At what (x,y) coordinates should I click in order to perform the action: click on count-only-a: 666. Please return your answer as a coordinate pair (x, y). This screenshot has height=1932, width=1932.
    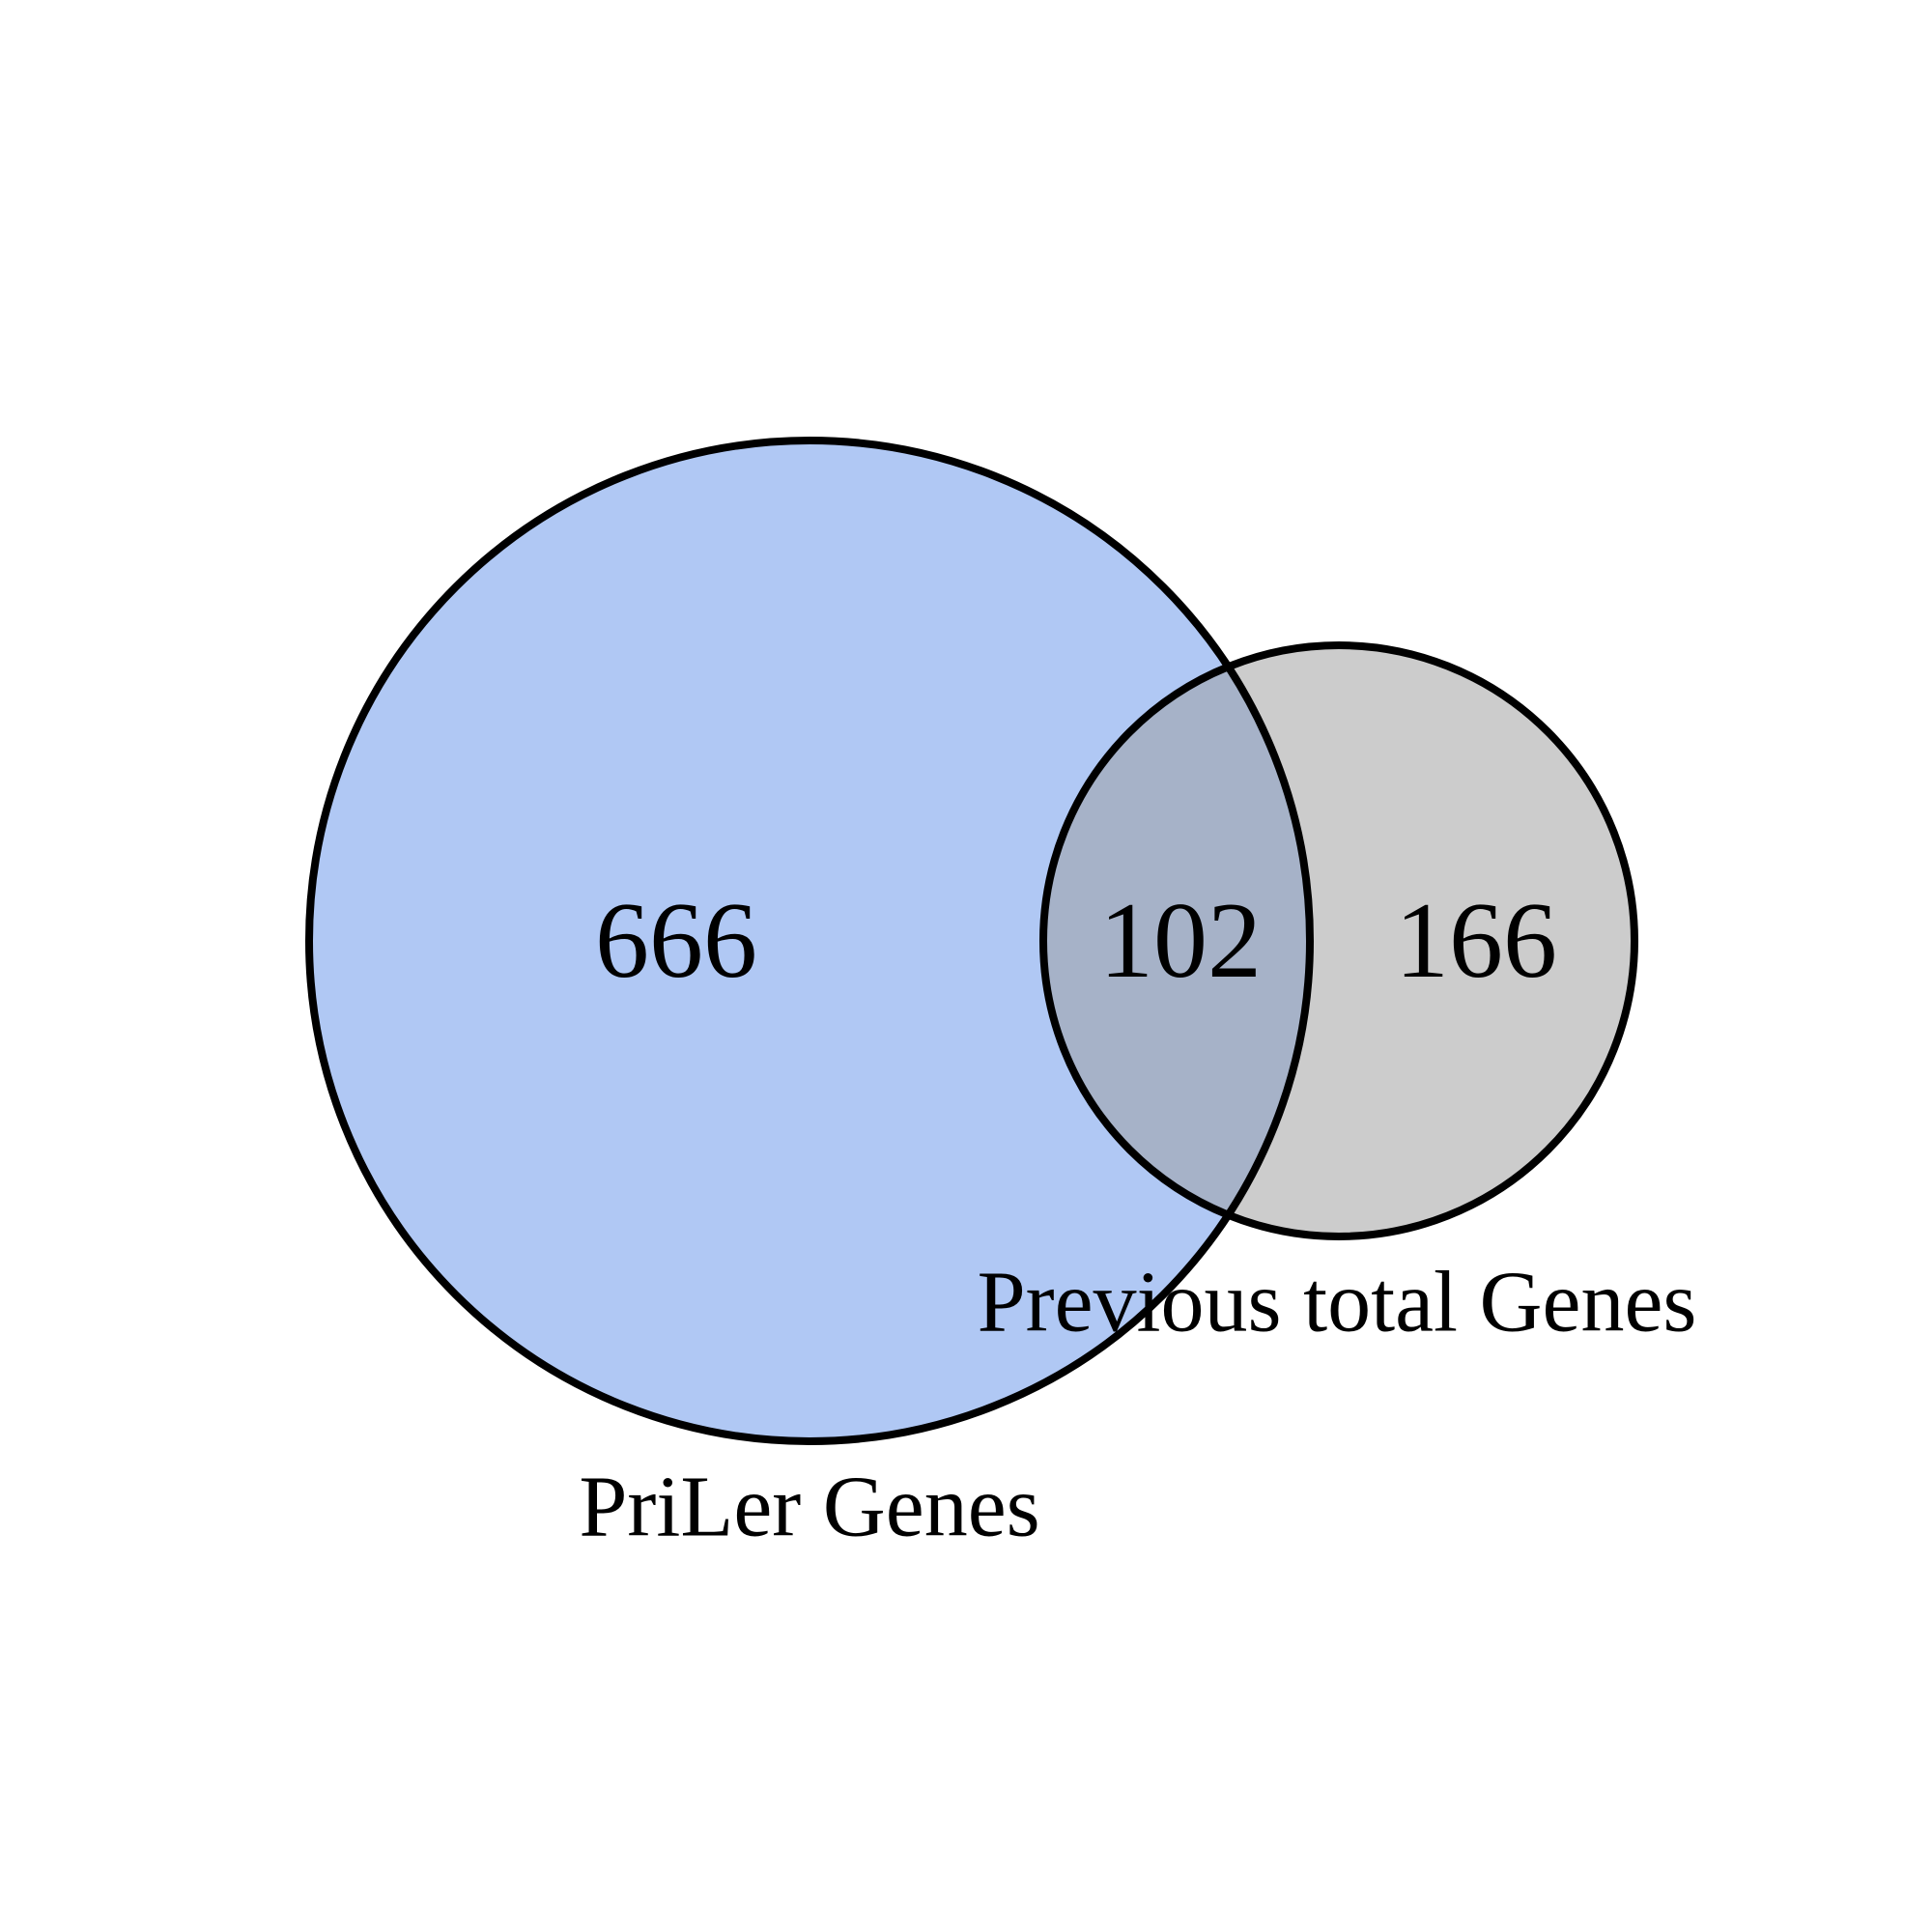
    Looking at the image, I should click on (676, 941).